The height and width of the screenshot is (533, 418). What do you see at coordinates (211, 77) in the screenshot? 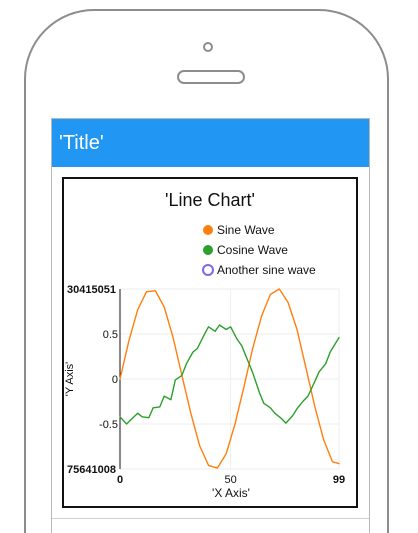
I see `phone-speaker` at bounding box center [211, 77].